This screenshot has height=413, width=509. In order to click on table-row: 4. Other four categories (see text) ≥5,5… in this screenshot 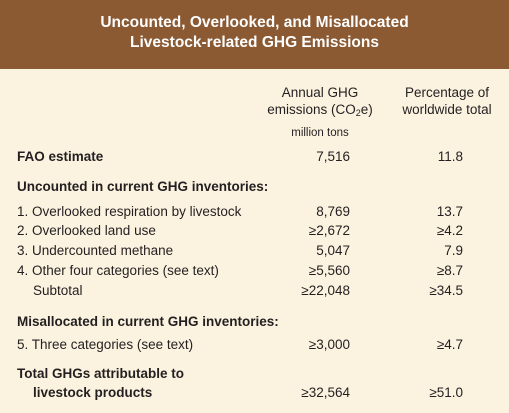, I will do `click(254, 271)`.